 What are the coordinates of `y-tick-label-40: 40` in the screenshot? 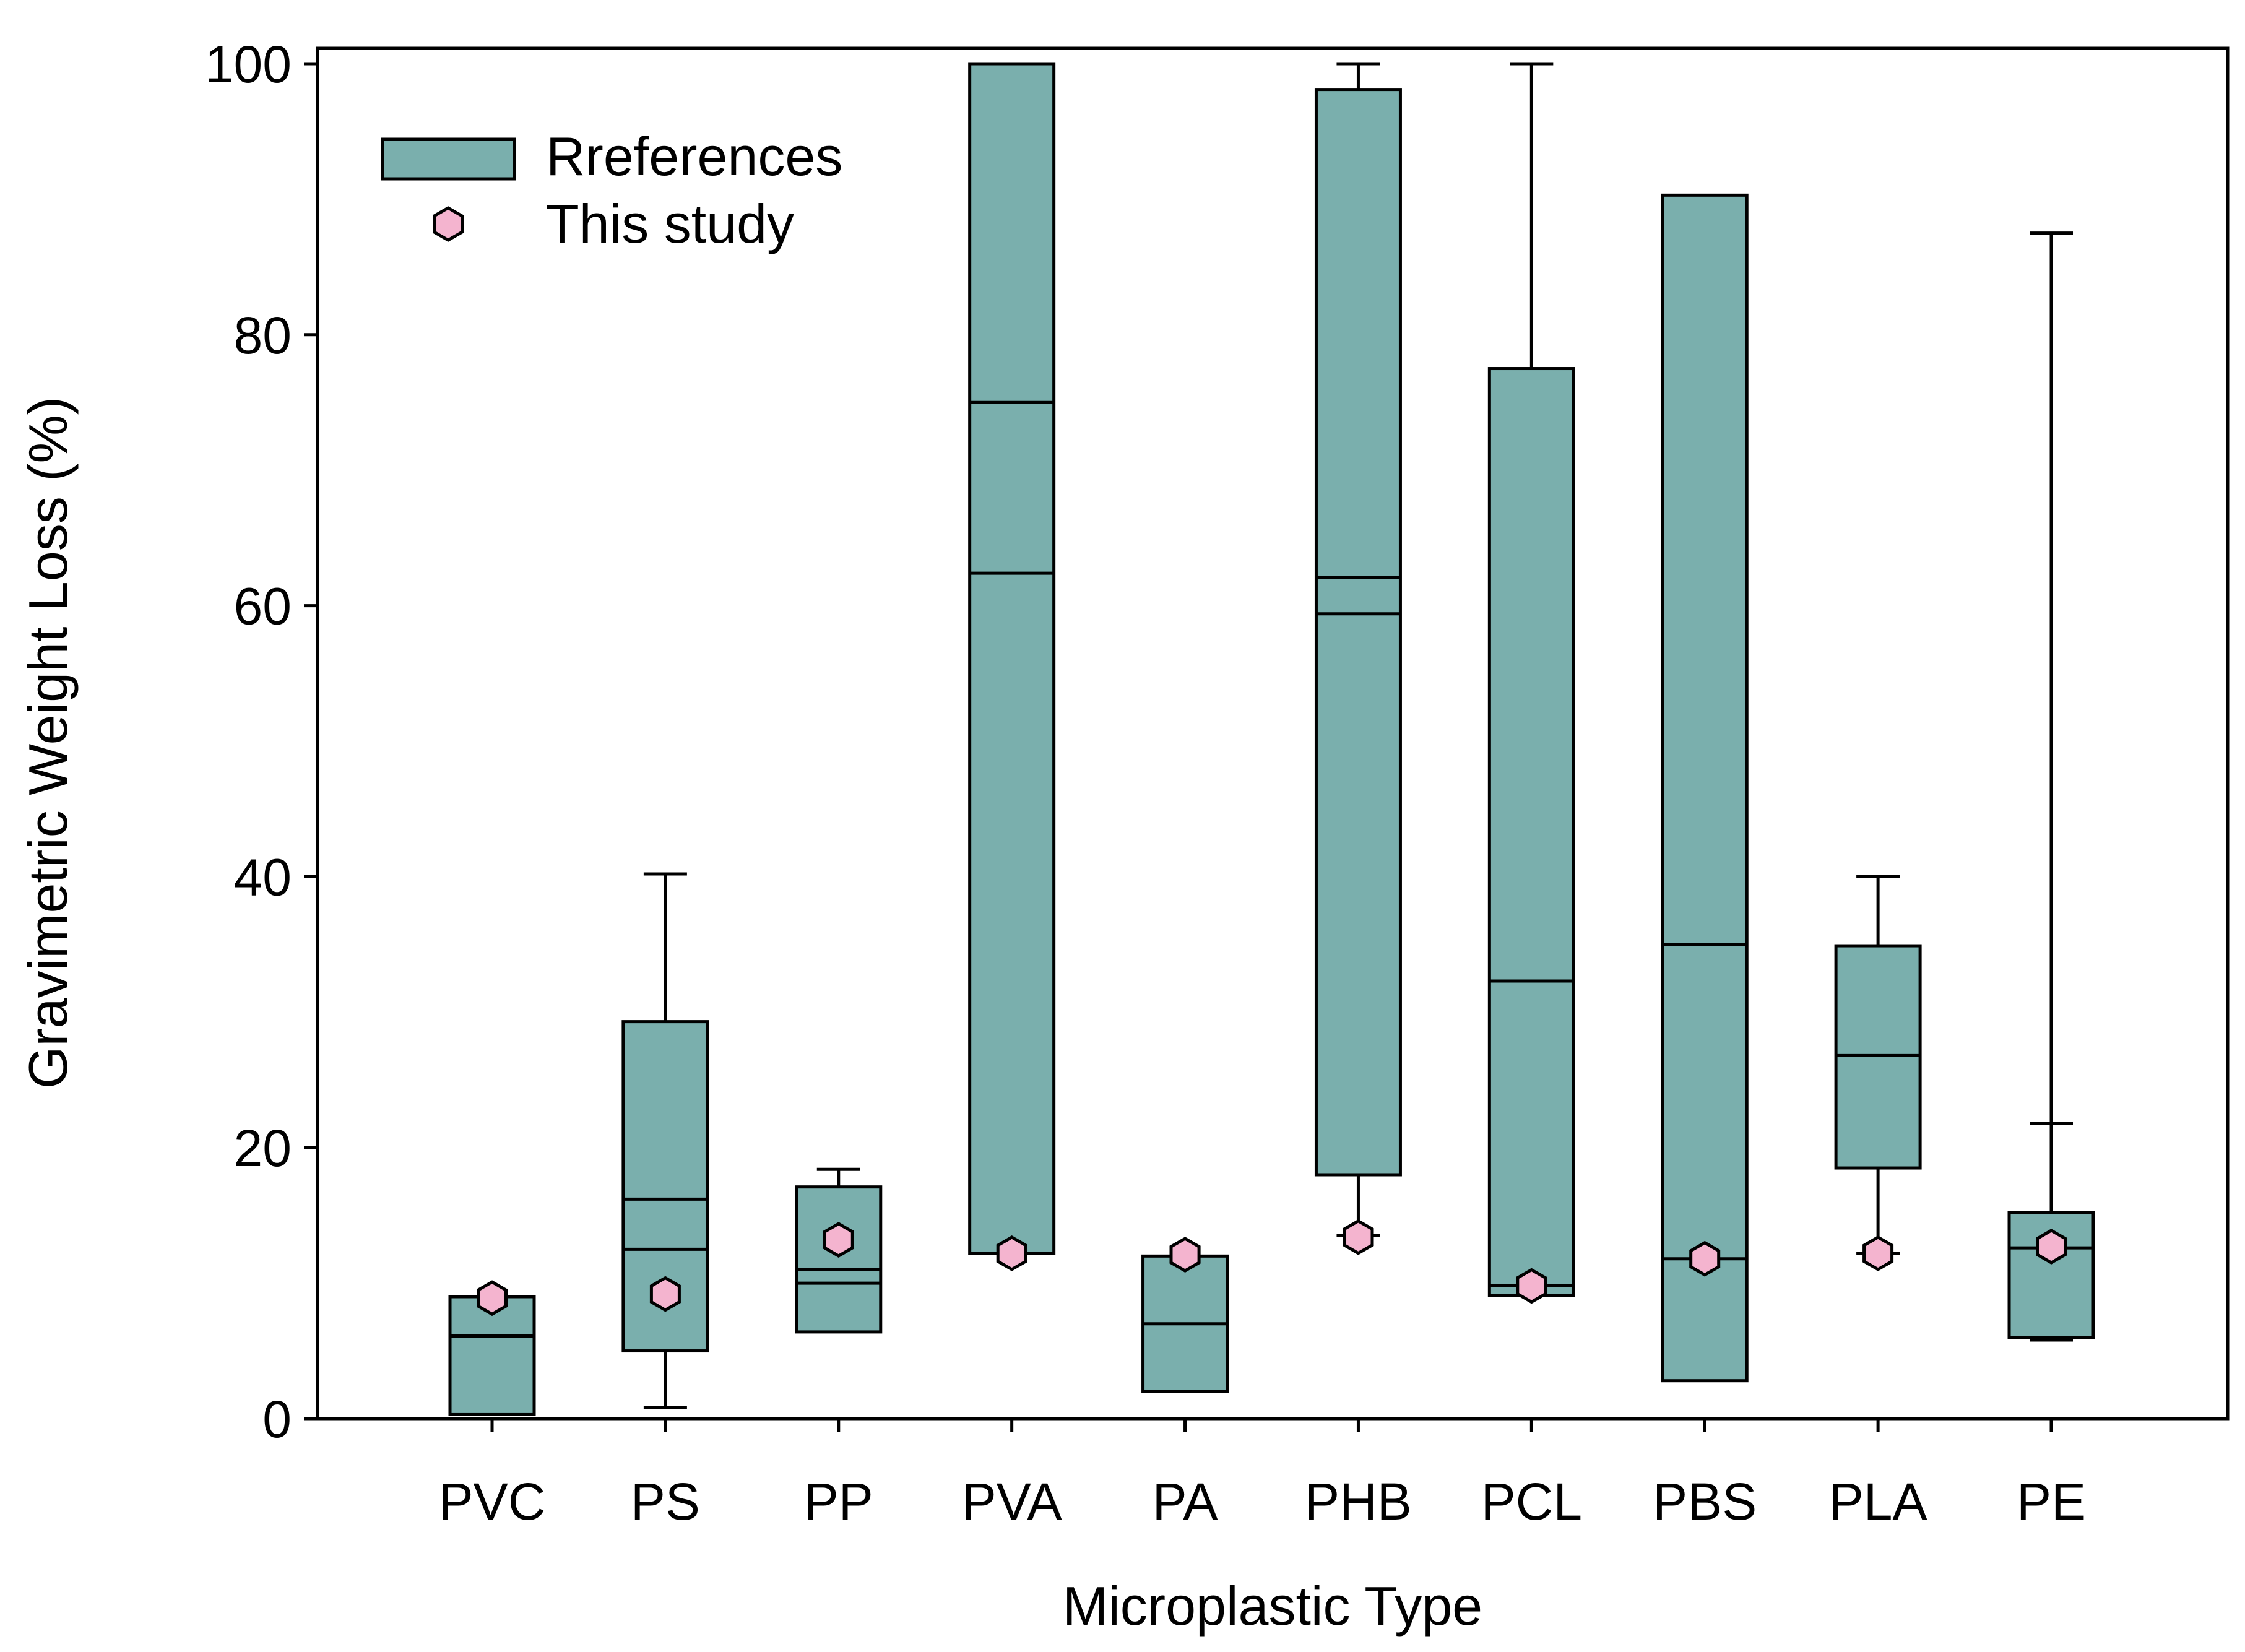 It's located at (263, 877).